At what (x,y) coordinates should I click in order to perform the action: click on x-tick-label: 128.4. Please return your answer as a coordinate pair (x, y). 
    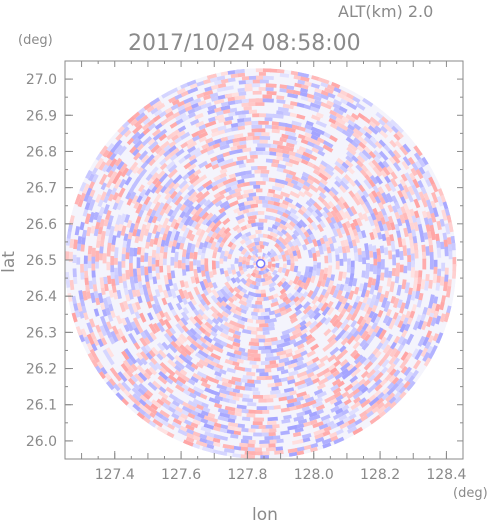
    Looking at the image, I should click on (446, 475).